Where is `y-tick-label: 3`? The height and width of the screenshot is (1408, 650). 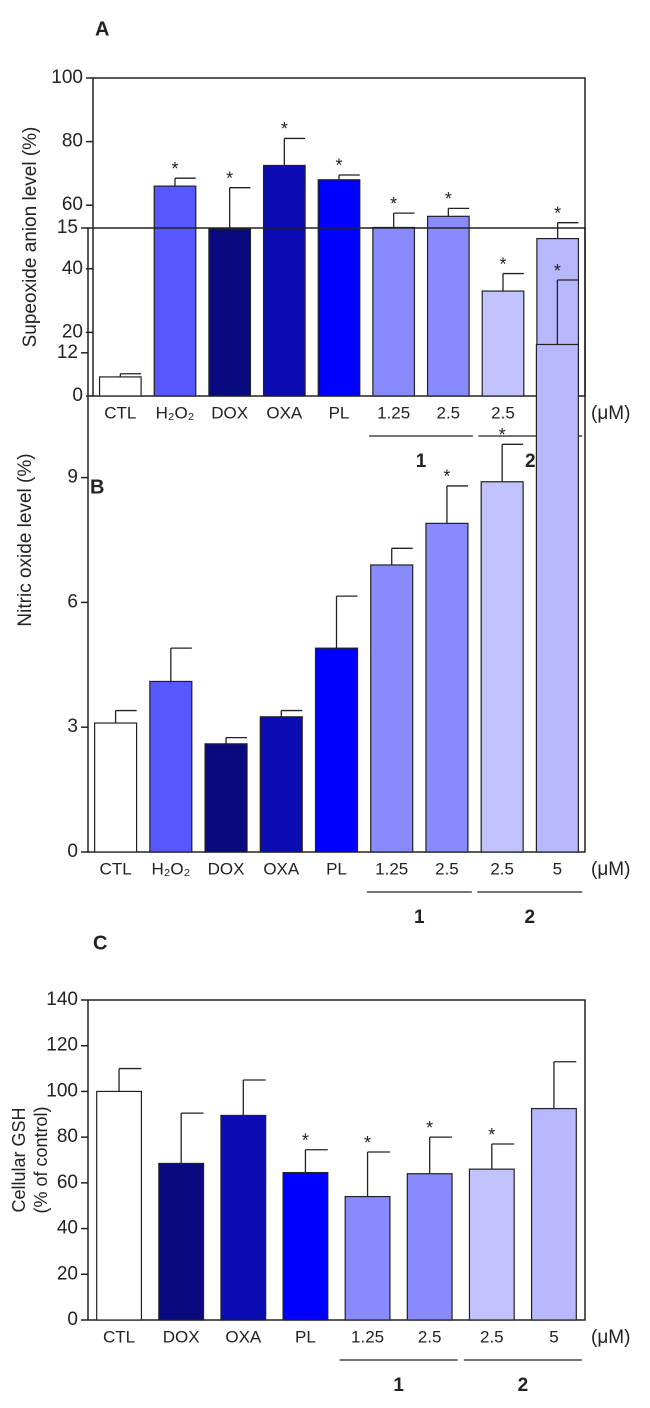
y-tick-label: 3 is located at coordinates (72, 726).